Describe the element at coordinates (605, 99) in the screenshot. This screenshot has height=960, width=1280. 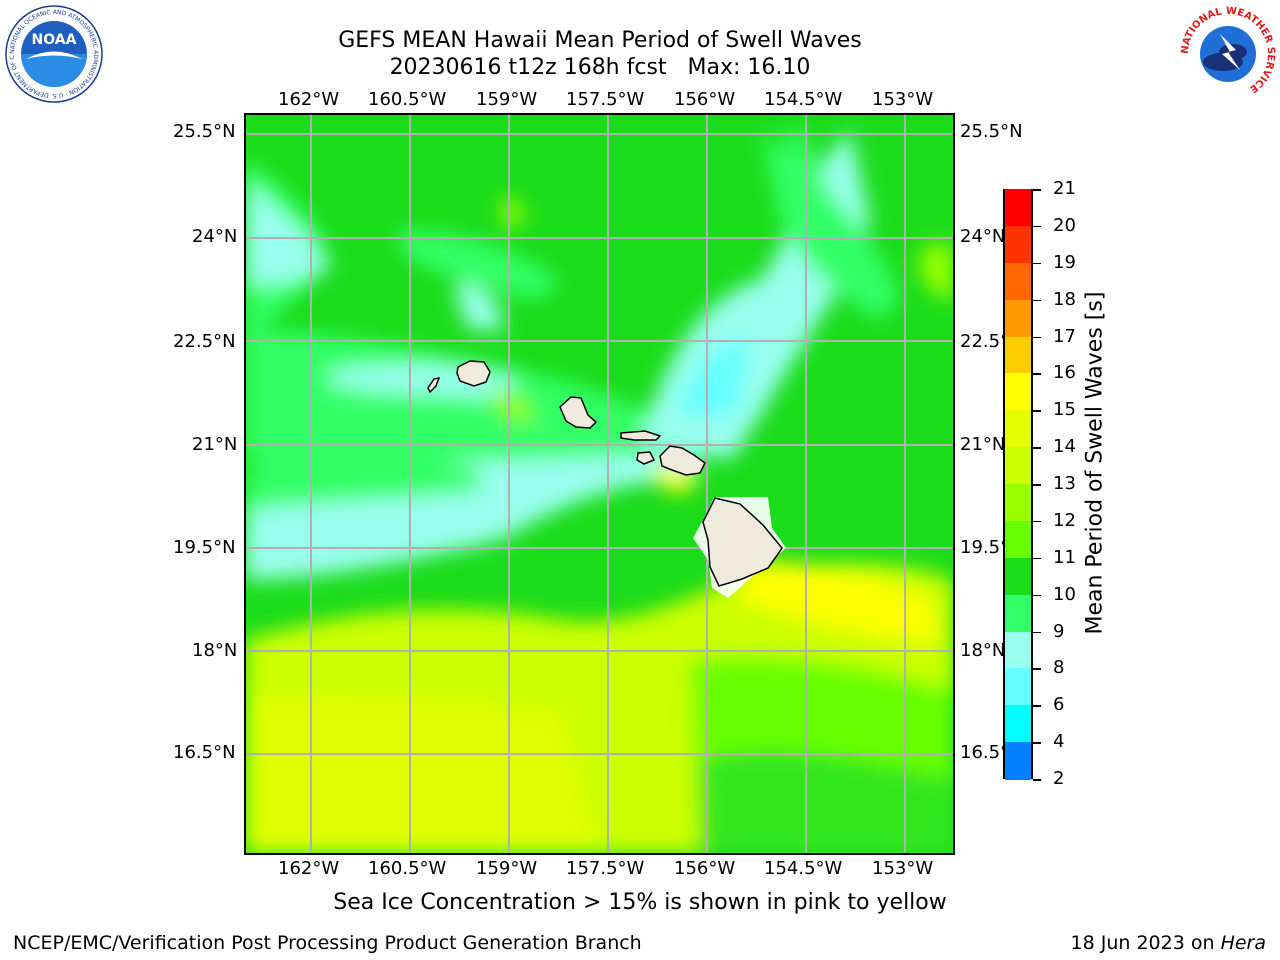
I see `lon-label-top: 157.5°W` at that location.